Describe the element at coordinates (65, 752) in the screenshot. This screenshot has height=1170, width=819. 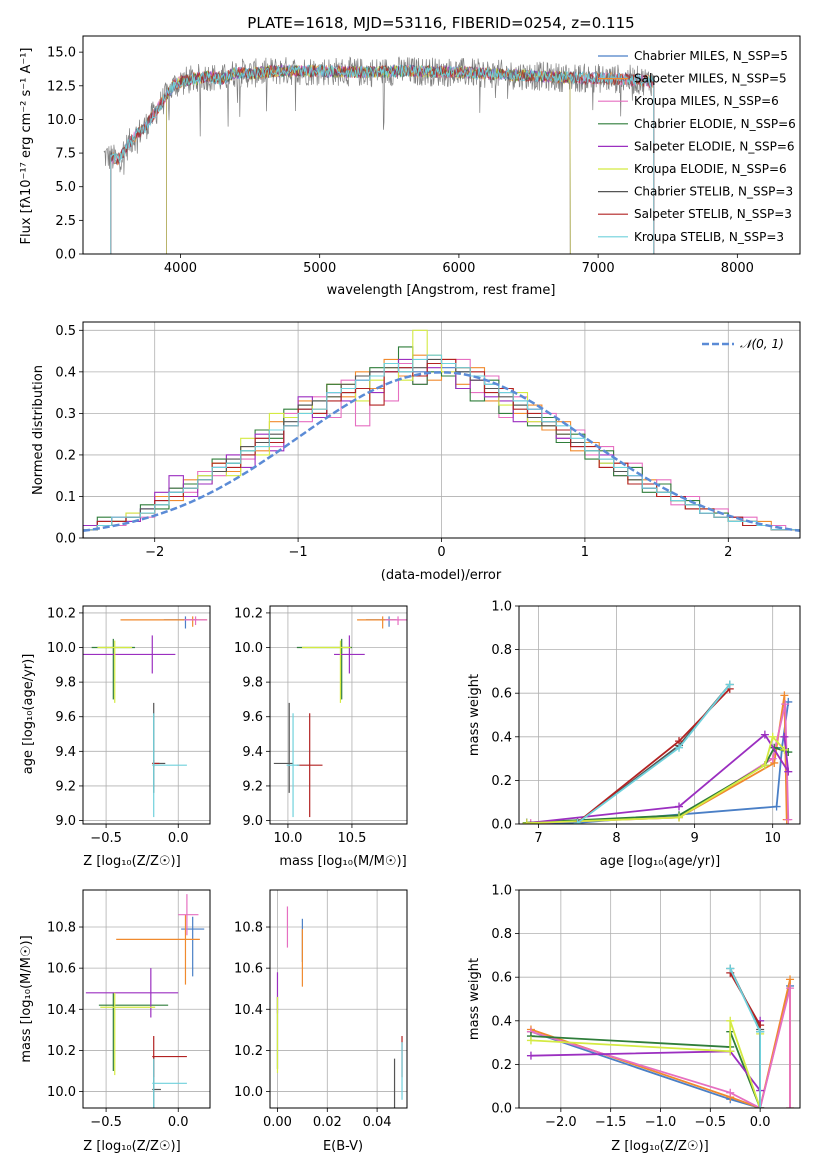
I see `y-tick-label: 9.4` at that location.